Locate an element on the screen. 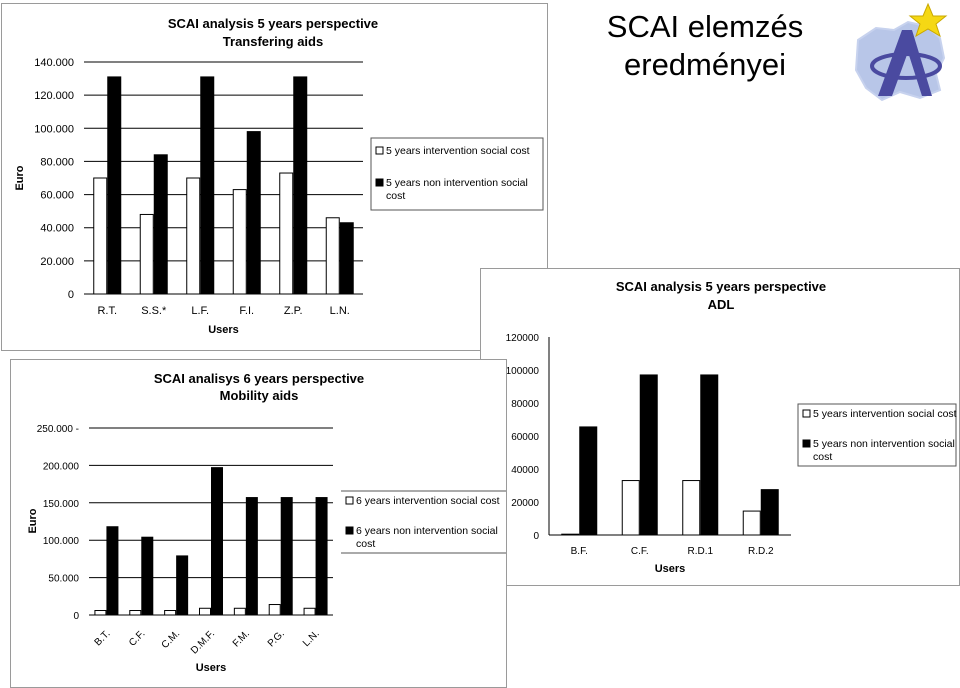 Image resolution: width=960 pixels, height=688 pixels. y-tick-label: 40000 is located at coordinates (525, 470).